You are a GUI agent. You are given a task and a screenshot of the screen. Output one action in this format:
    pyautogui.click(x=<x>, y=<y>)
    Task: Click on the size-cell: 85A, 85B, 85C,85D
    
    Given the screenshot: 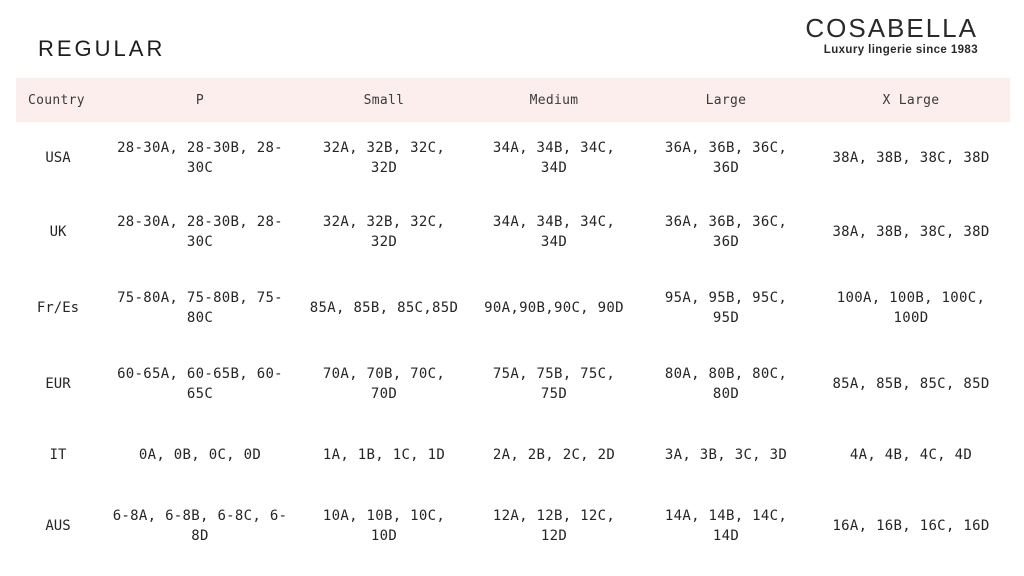 What is the action you would take?
    pyautogui.click(x=384, y=308)
    